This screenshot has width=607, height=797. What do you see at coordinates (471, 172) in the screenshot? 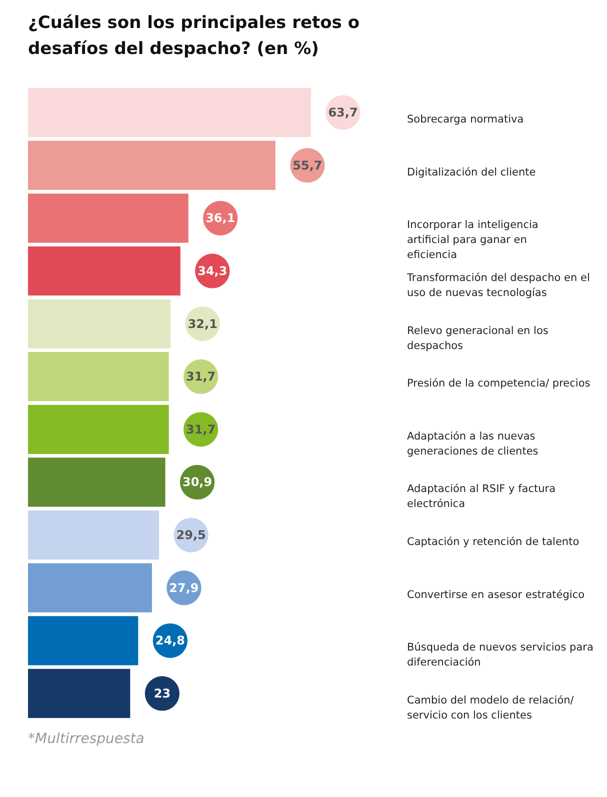
I see `y-tick-label: Digitalización del cliente` at bounding box center [471, 172].